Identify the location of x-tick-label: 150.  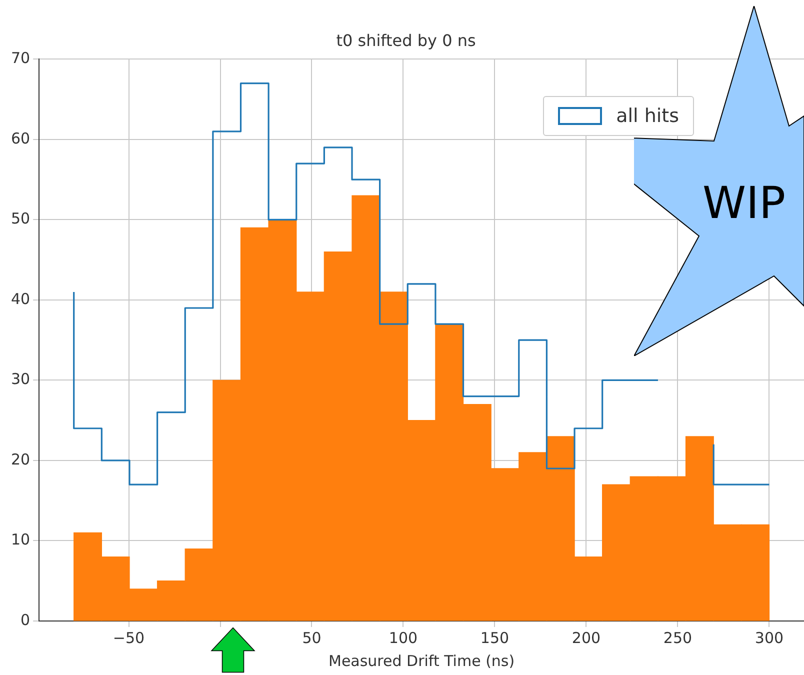
(495, 637).